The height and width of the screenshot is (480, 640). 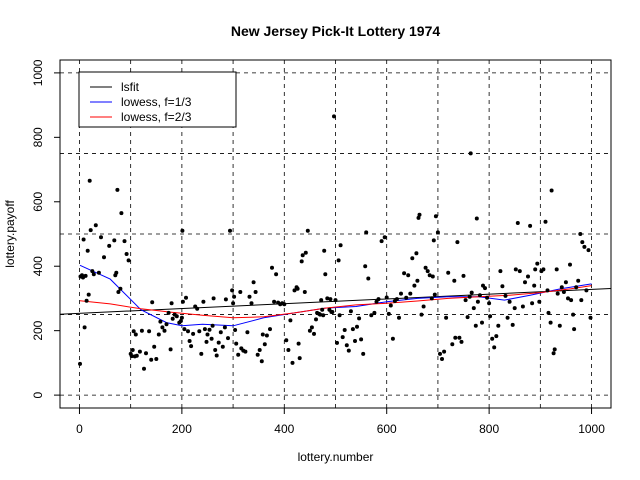 I want to click on legend-label: lsfit, so click(x=130, y=87).